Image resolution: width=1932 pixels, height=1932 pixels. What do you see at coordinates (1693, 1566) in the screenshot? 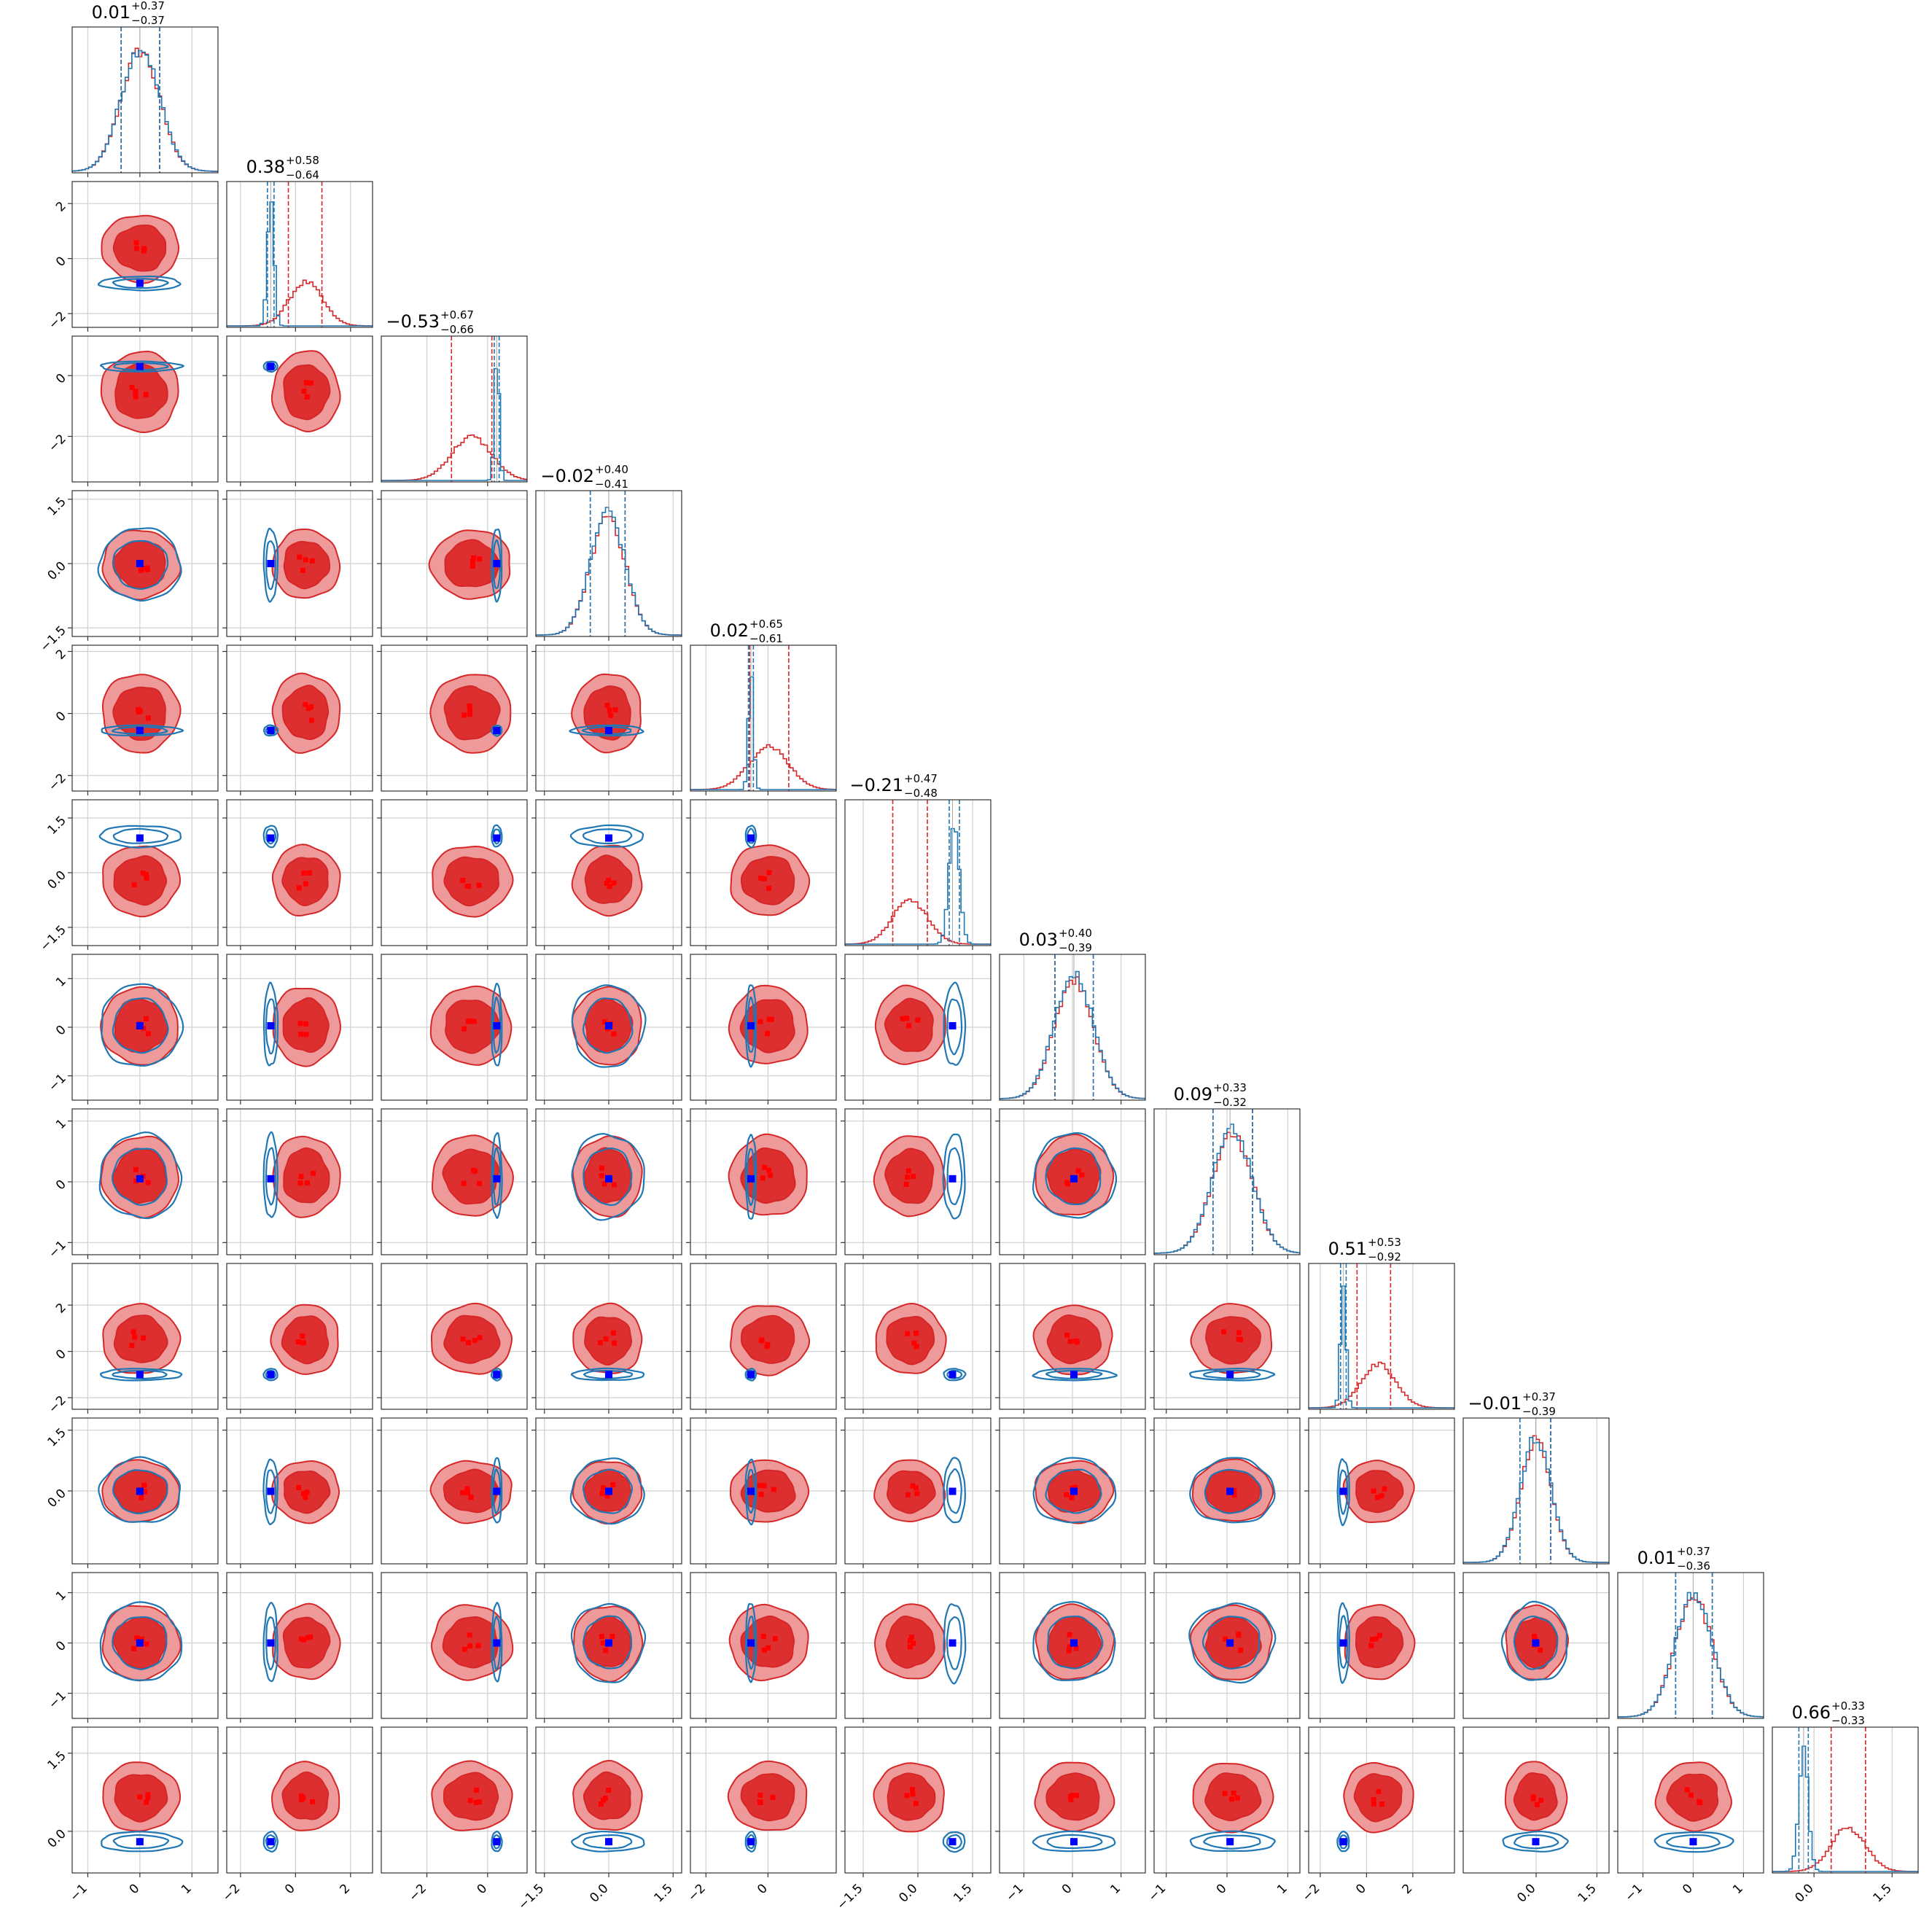
I see `title-minus: −0.36` at bounding box center [1693, 1566].